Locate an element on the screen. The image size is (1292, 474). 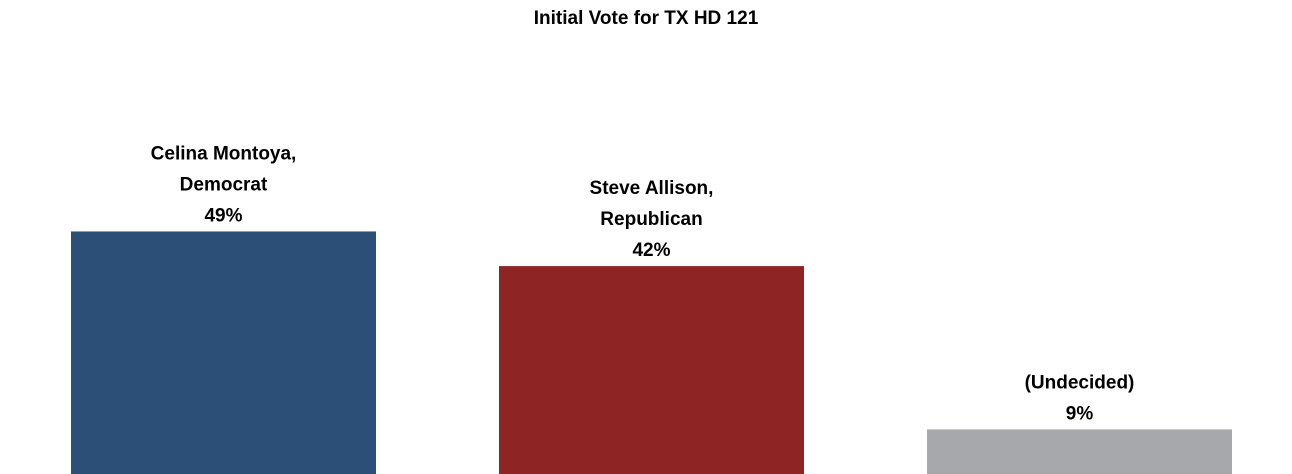
bar-2-category-line-2: Republican is located at coordinates (651, 219).